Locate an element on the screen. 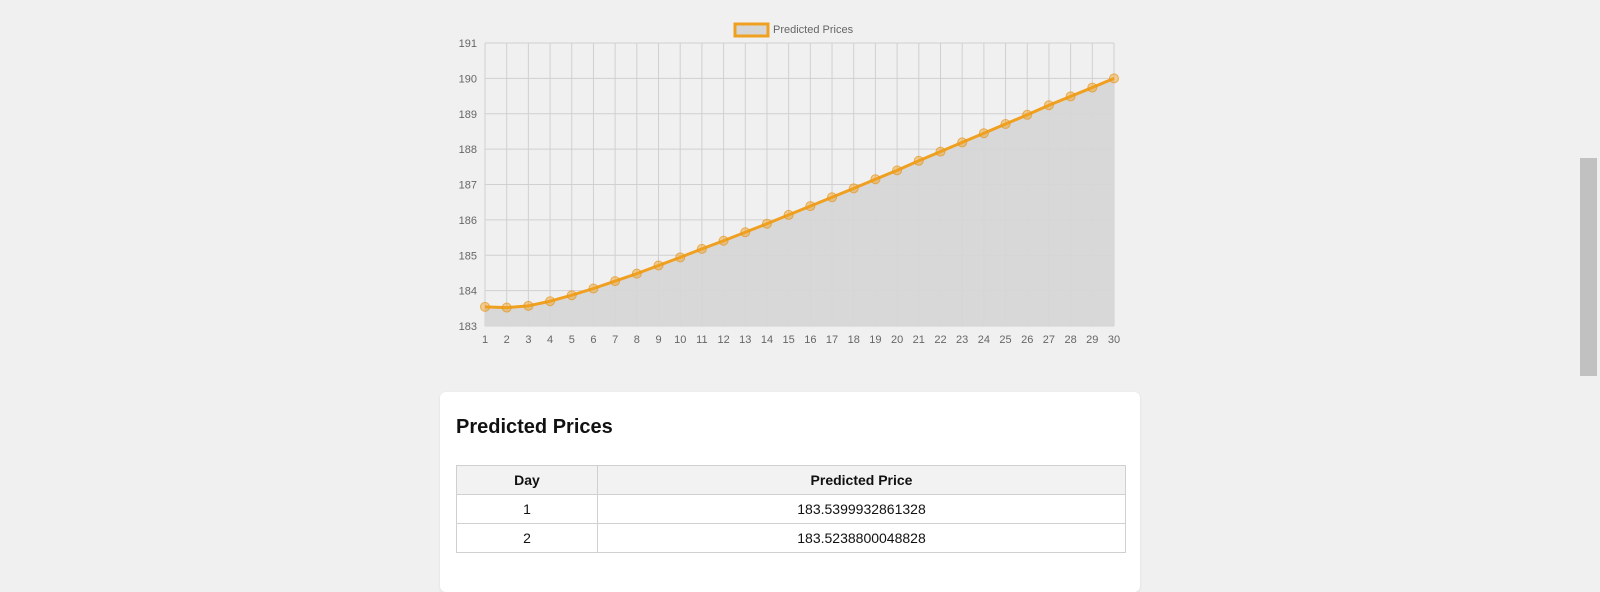 The height and width of the screenshot is (592, 1600). x-tick-label: 9 is located at coordinates (658, 340).